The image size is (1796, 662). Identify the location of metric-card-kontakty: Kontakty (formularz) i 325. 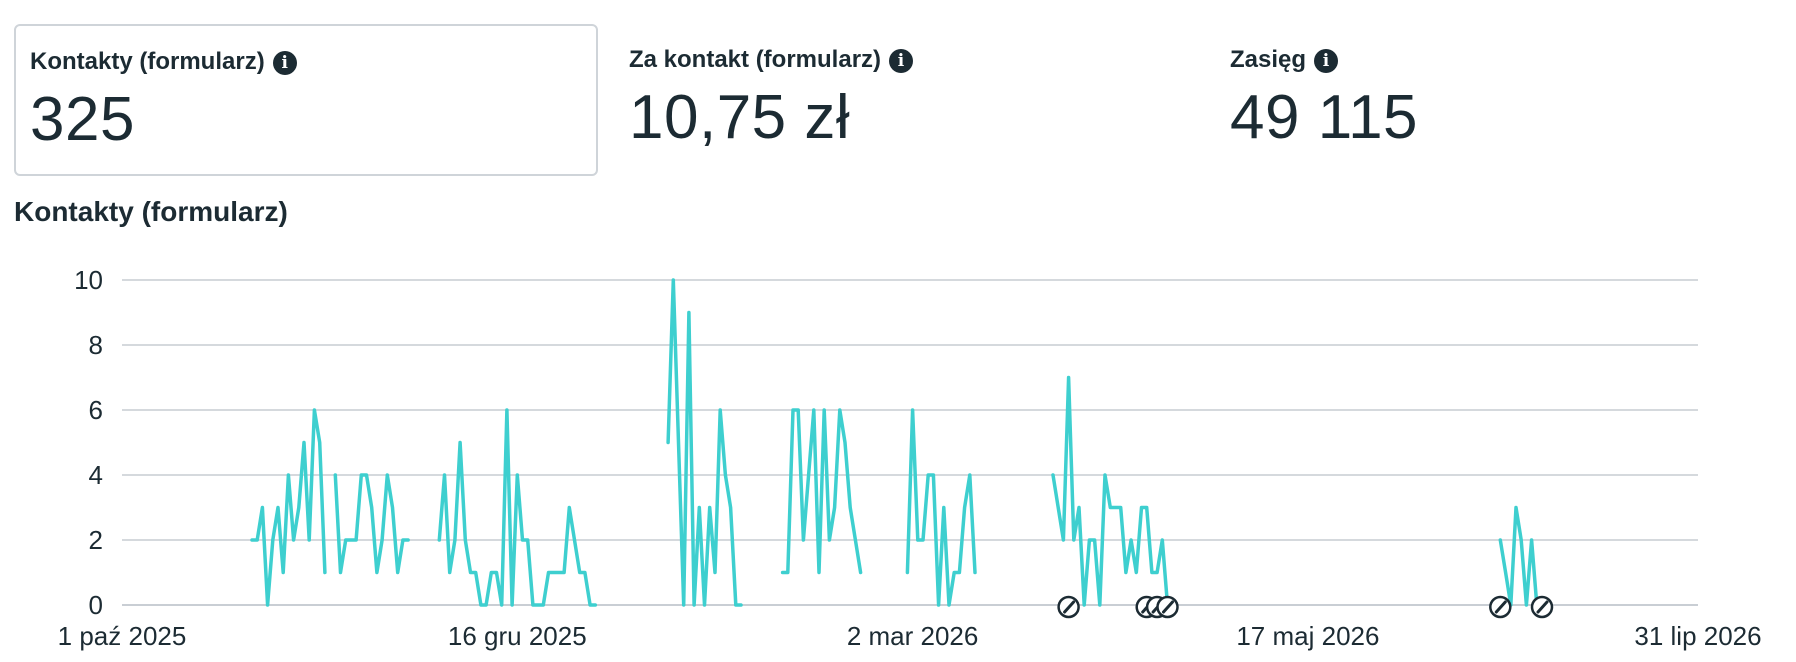
(306, 100).